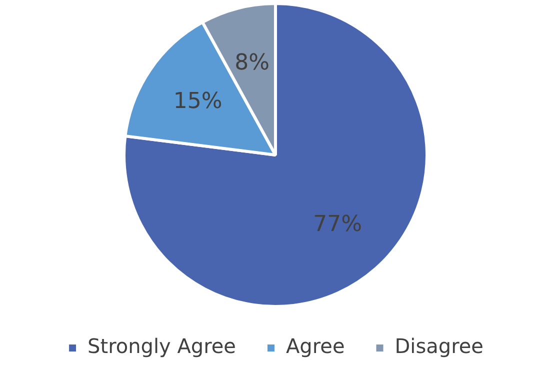  Describe the element at coordinates (315, 346) in the screenshot. I see `legend-label: Agree` at that location.